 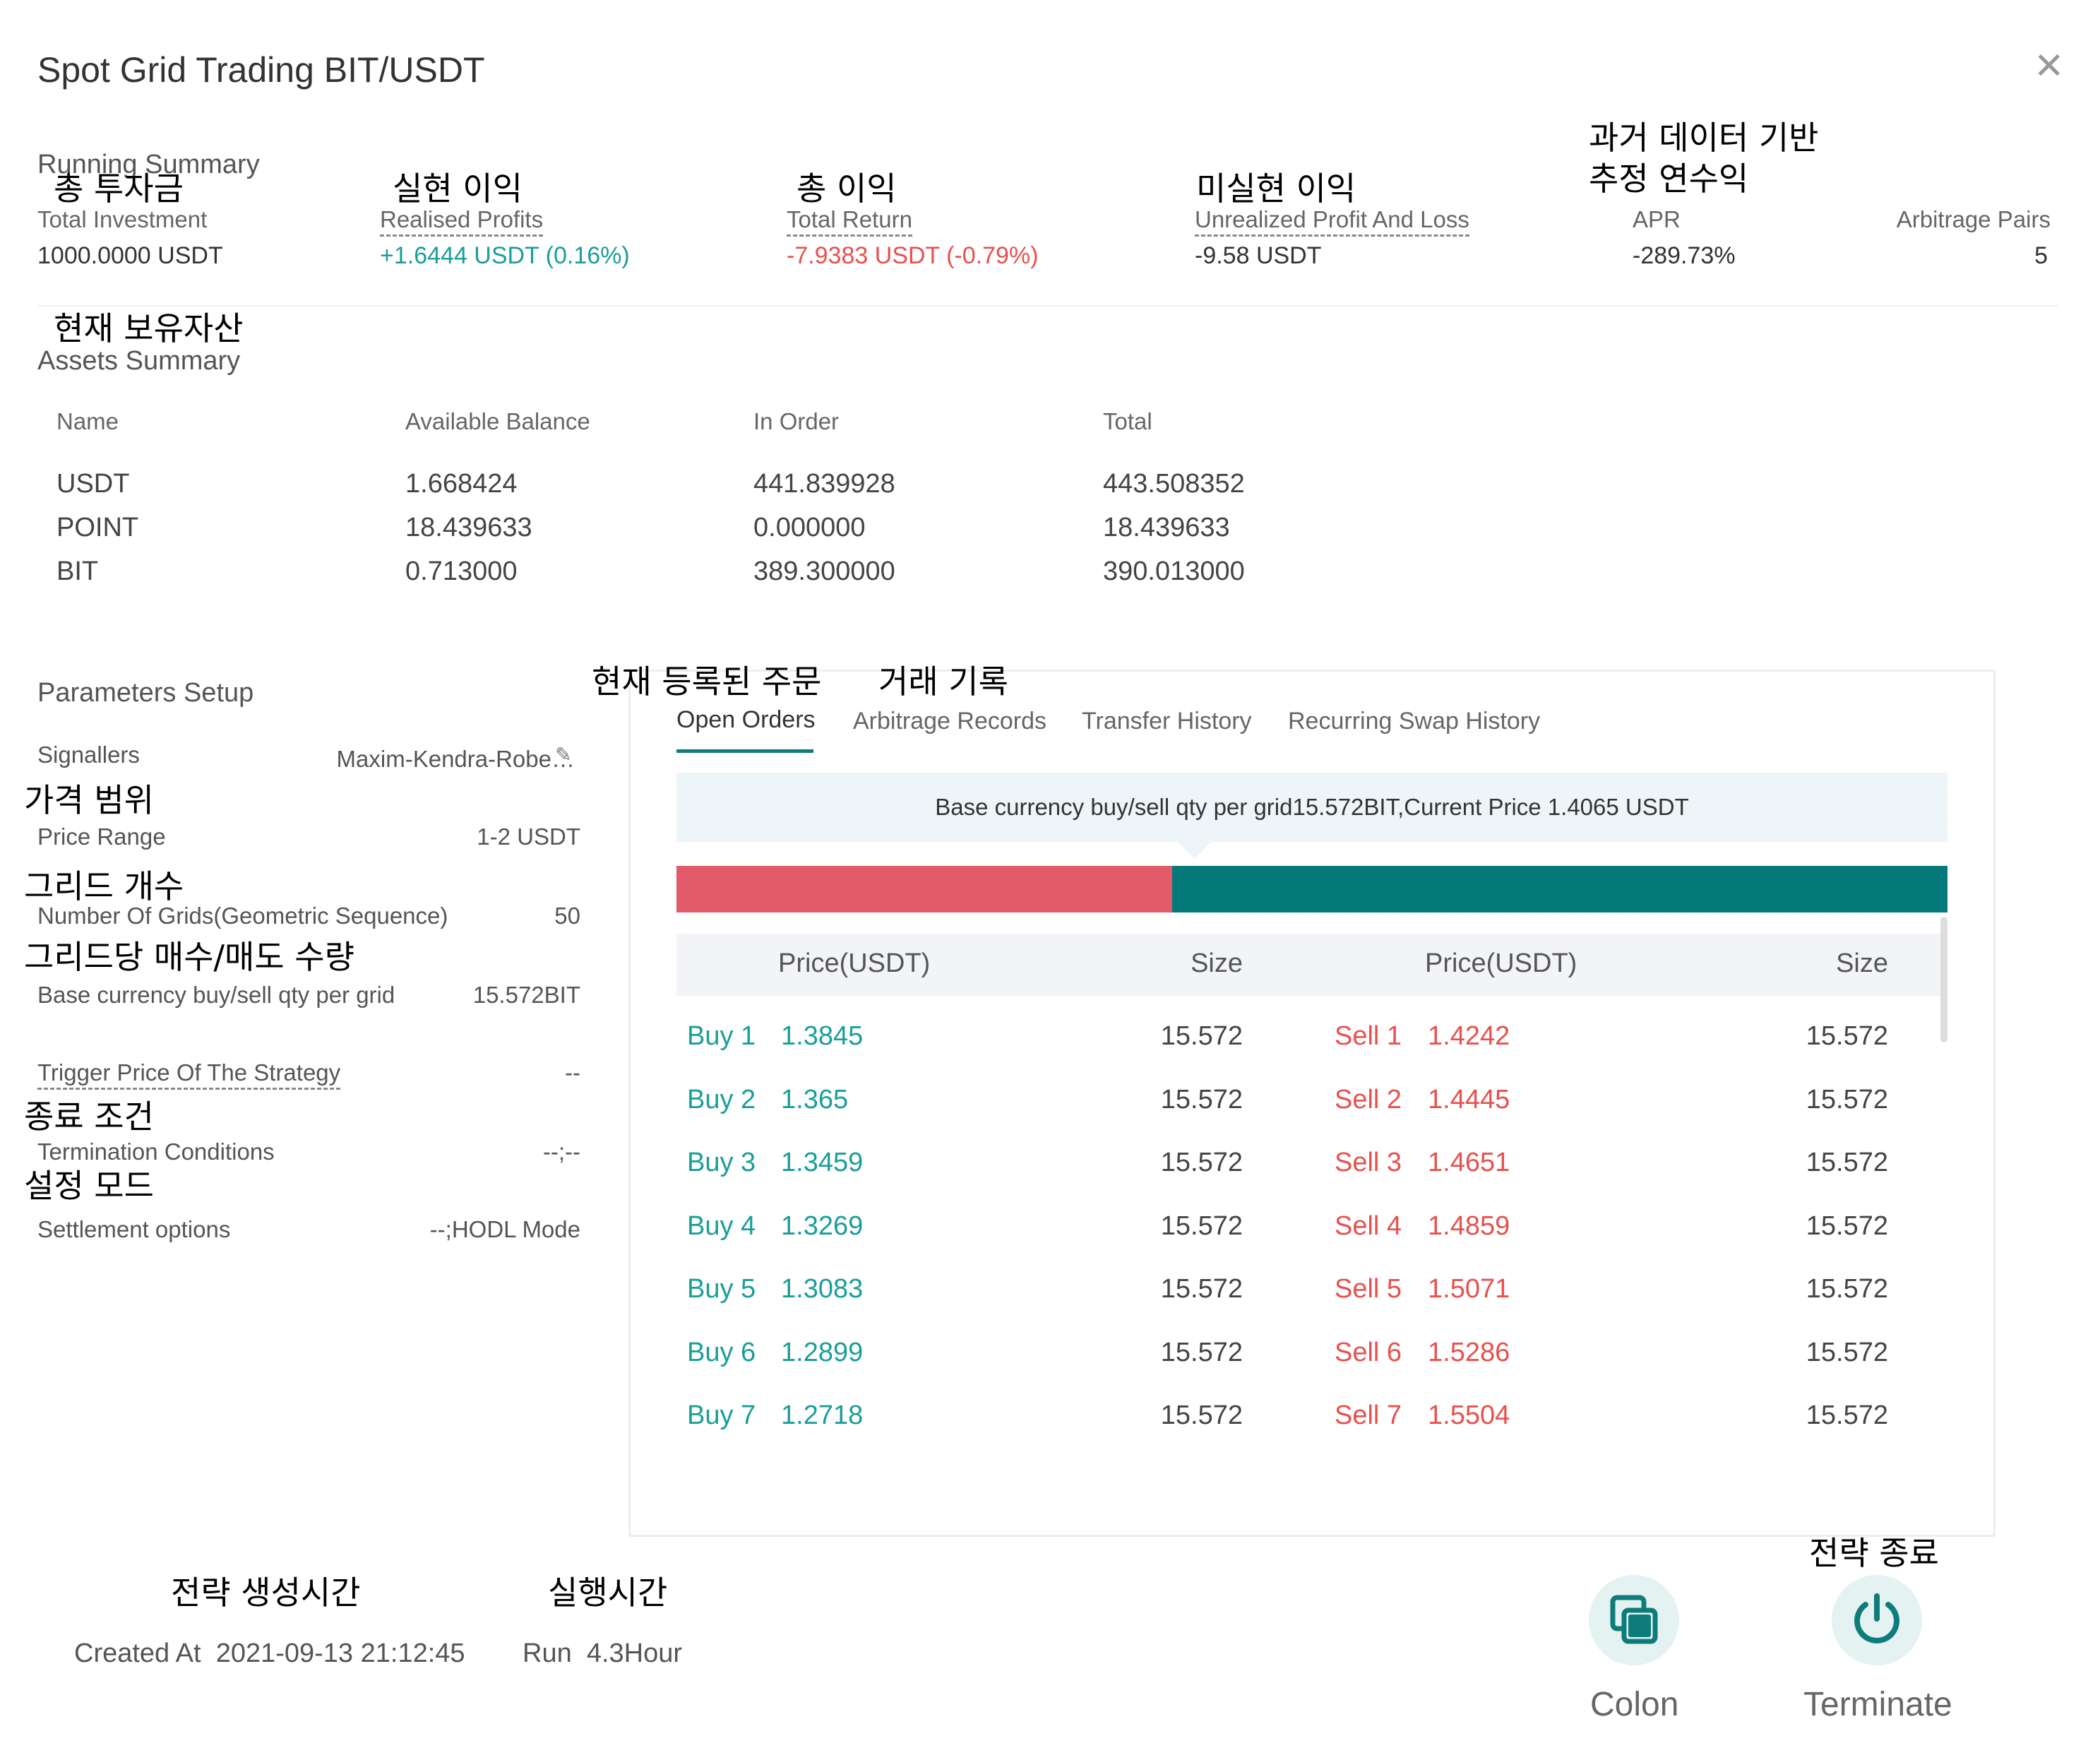 I want to click on asset-name: USDT, so click(x=93, y=484).